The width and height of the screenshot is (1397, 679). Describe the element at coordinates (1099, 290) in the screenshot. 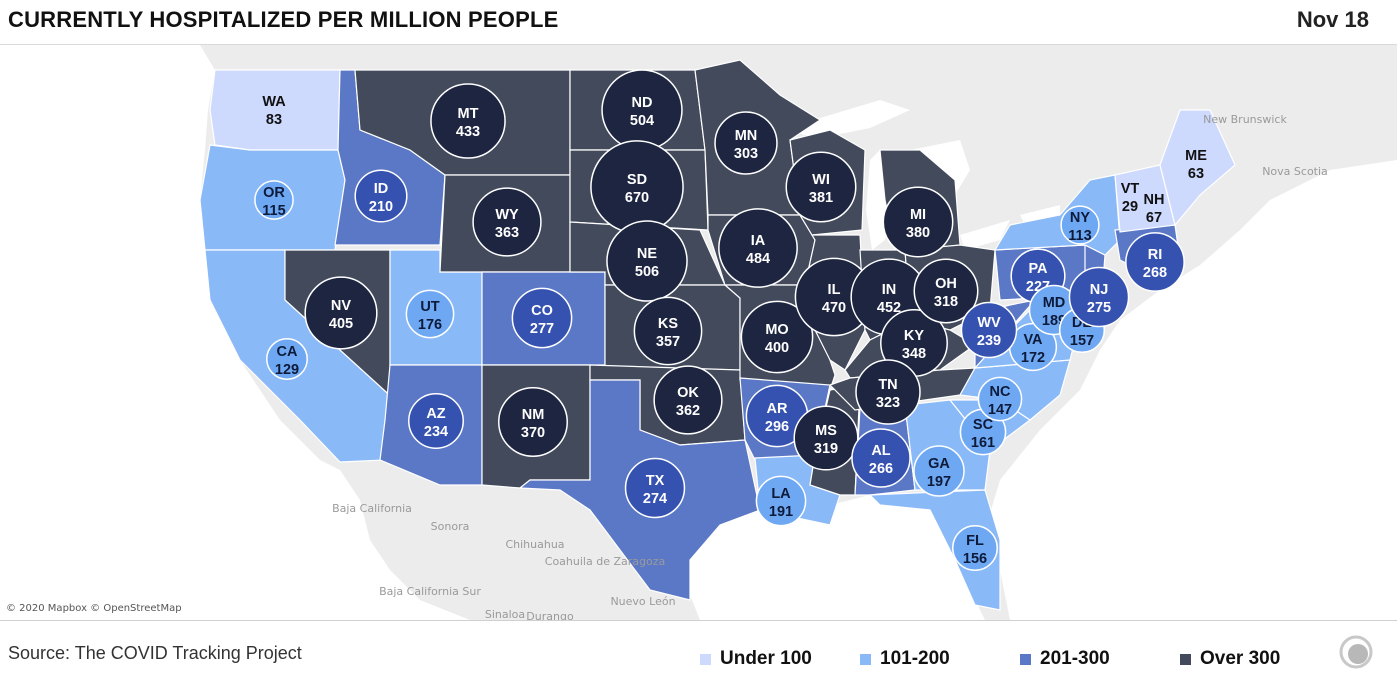

I see `state-abbr-label: NJ` at that location.